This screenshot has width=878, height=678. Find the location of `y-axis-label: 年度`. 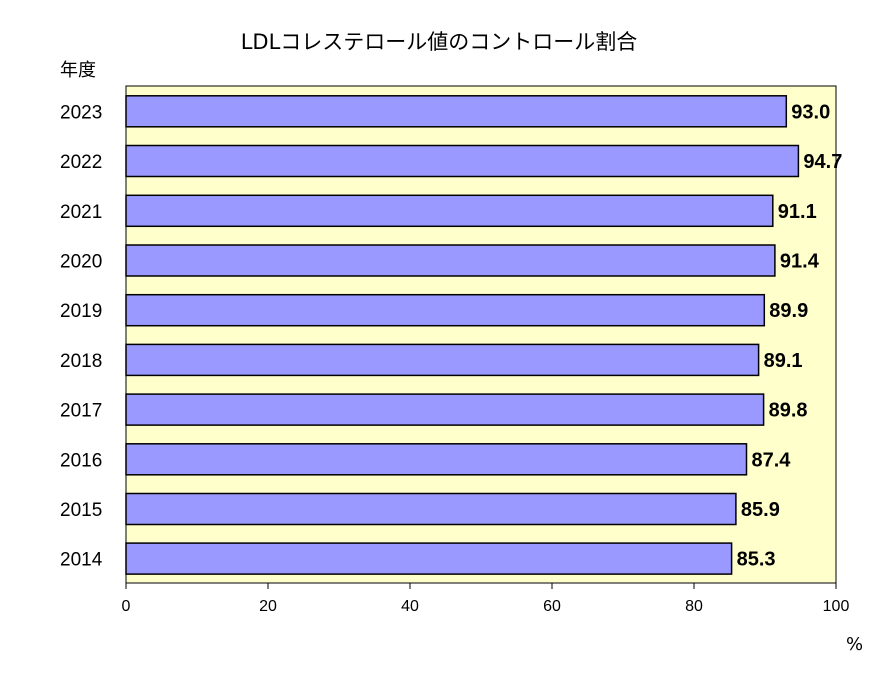

y-axis-label: 年度 is located at coordinates (78, 70).